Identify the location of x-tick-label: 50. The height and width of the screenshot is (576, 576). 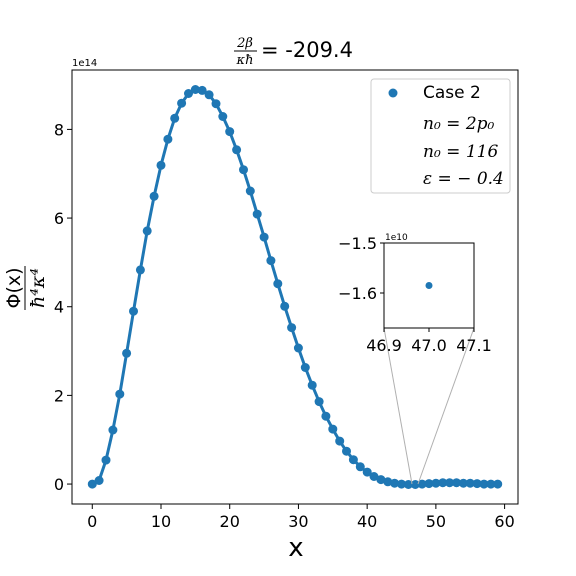
(436, 521).